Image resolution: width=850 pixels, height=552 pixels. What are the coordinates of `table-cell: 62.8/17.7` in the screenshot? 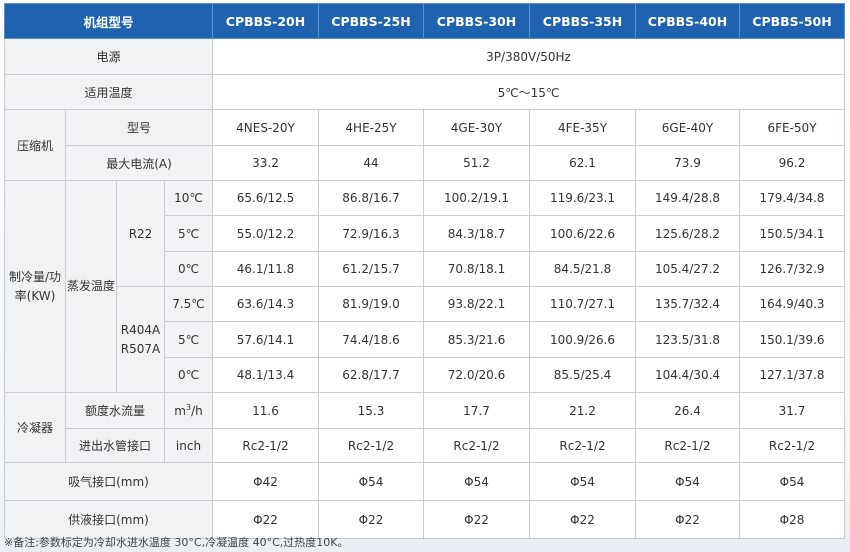 It's located at (371, 375).